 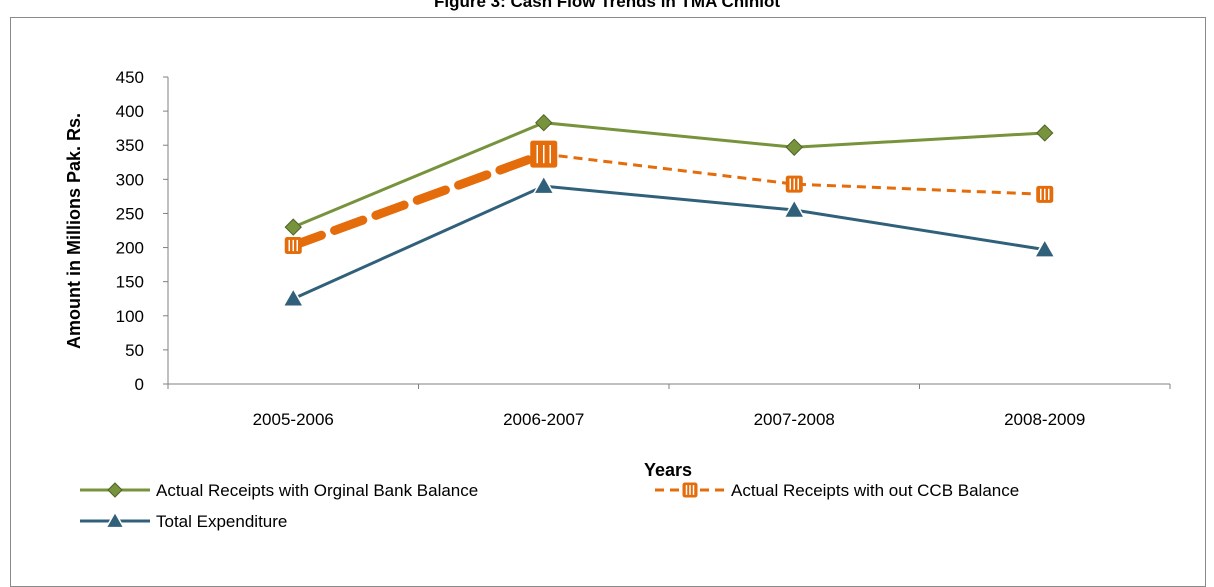 What do you see at coordinates (543, 419) in the screenshot?
I see `x-tick-label: 2006-2007` at bounding box center [543, 419].